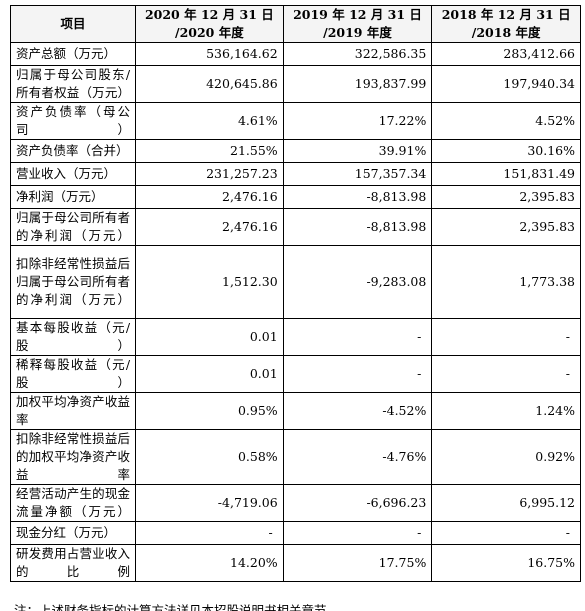 The height and width of the screenshot is (611, 585). Describe the element at coordinates (209, 174) in the screenshot. I see `cell-2020: 231,257.23` at that location.